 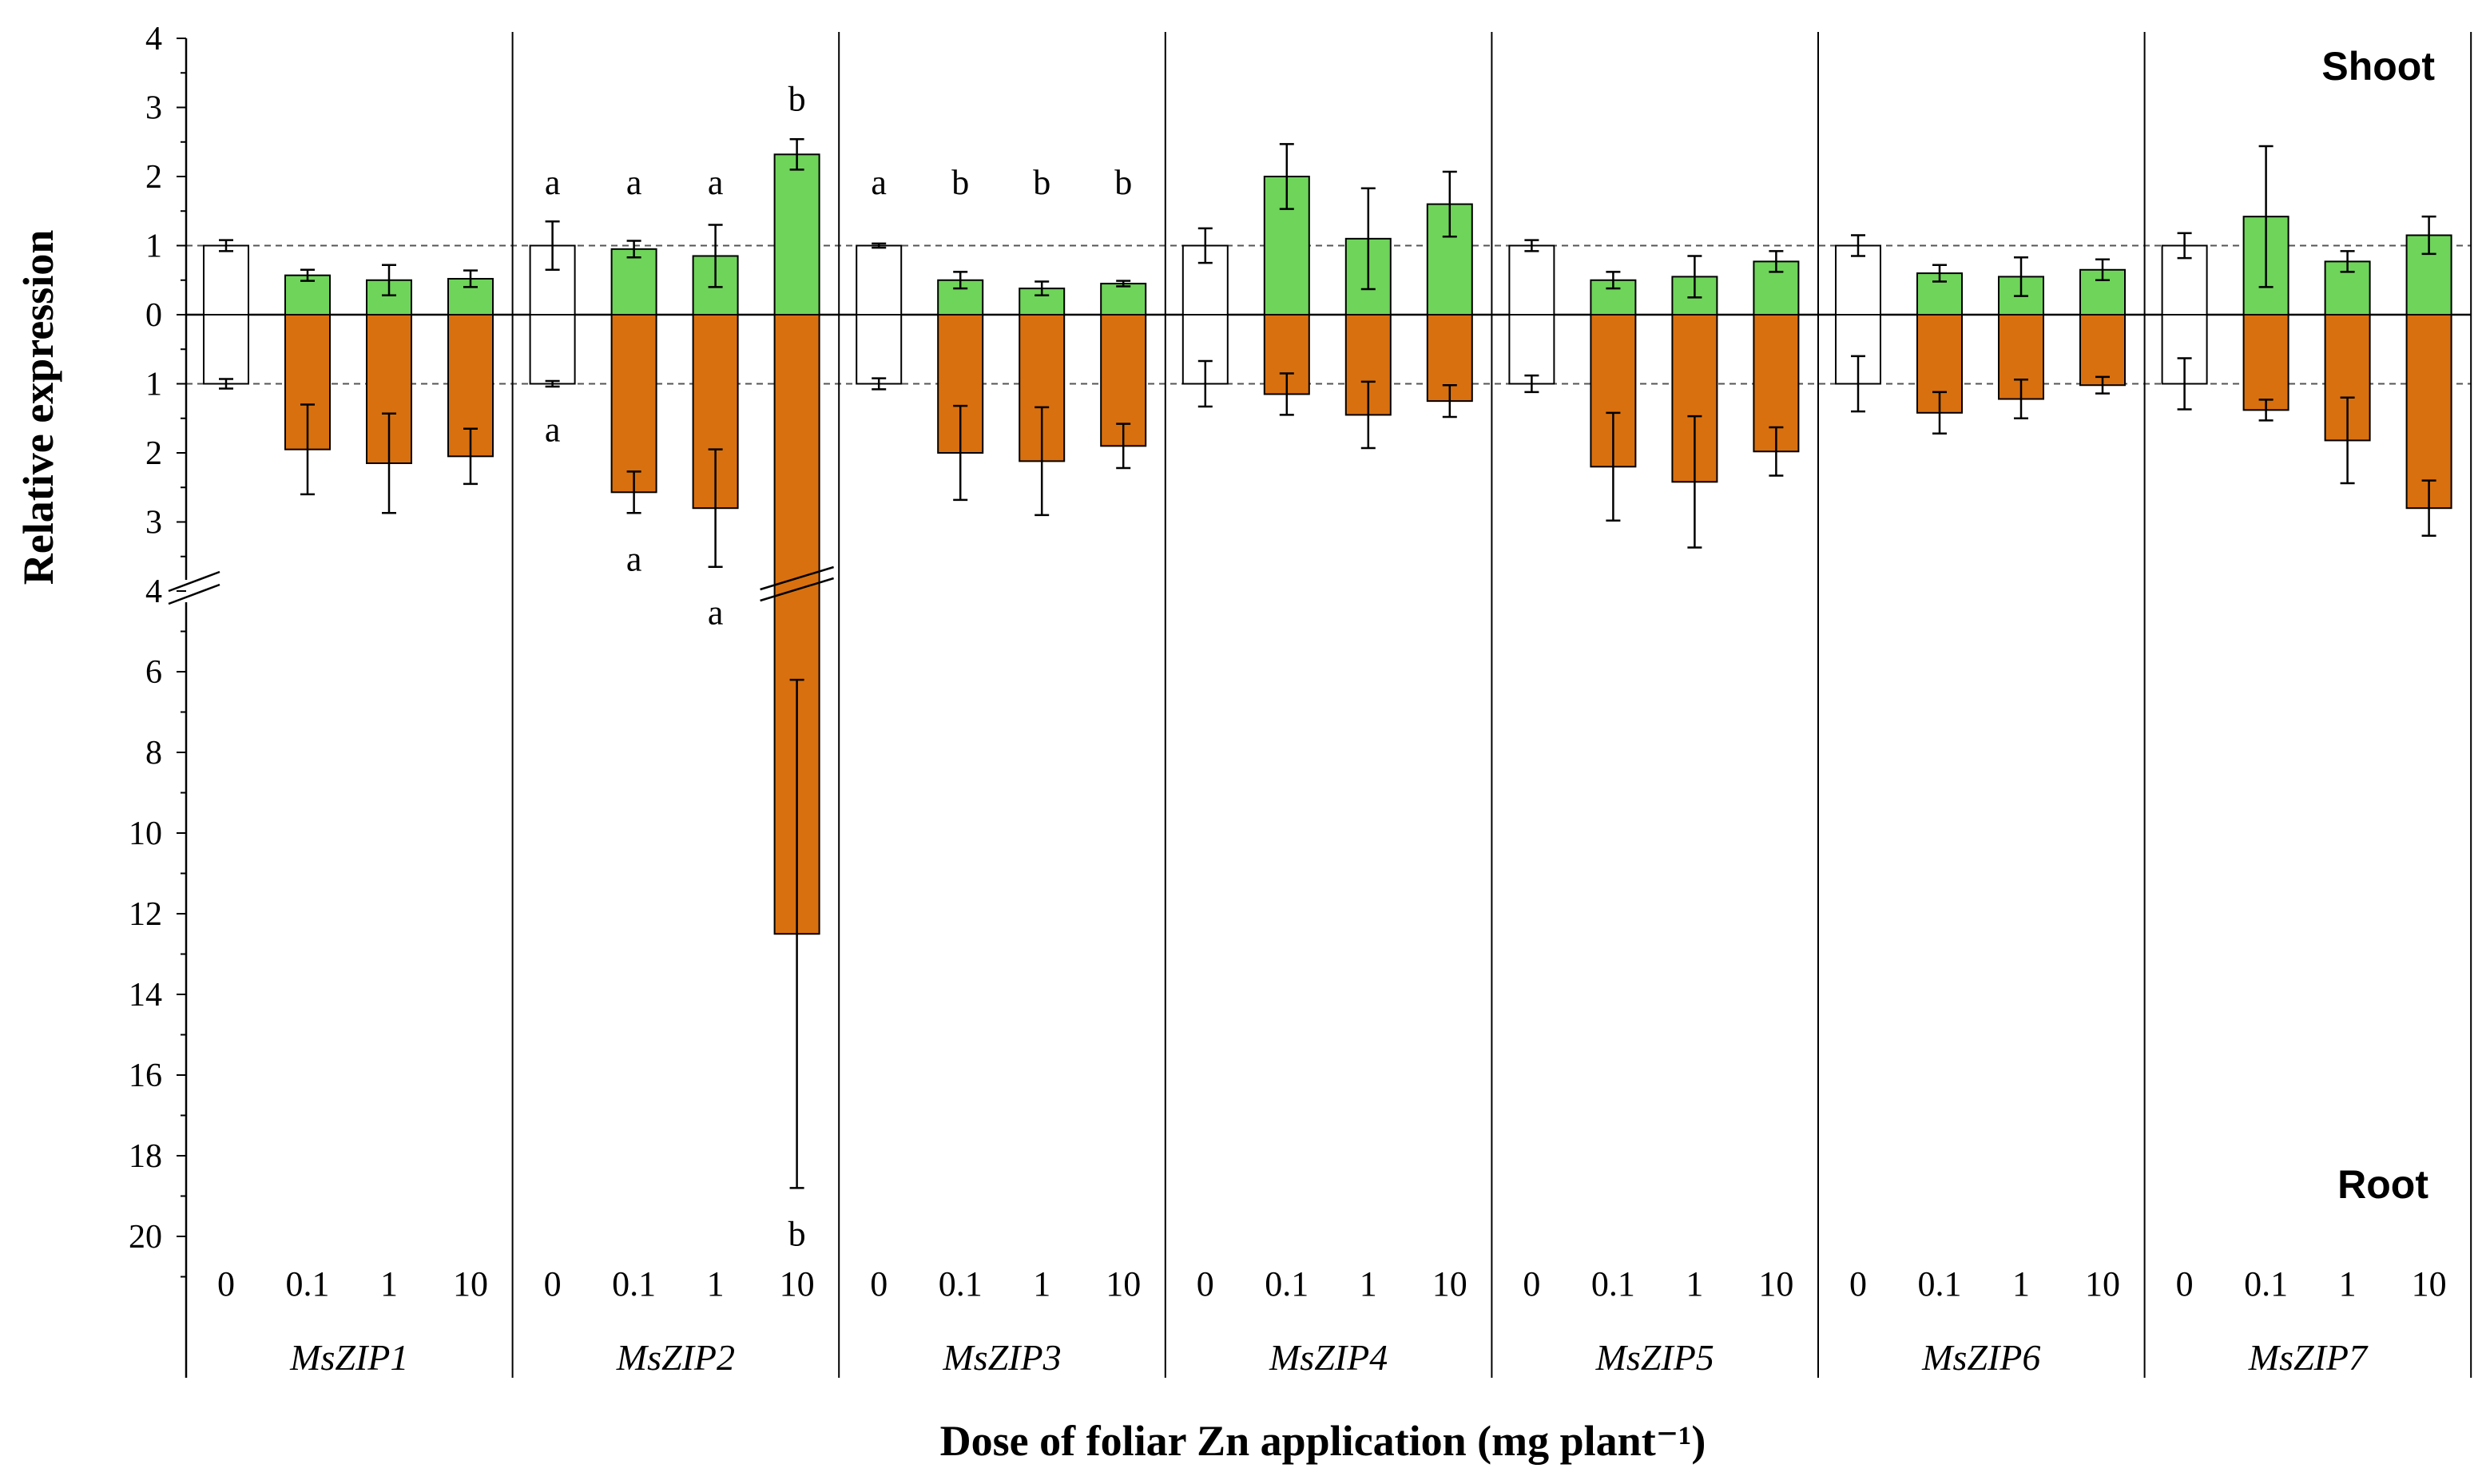 What do you see at coordinates (145, 914) in the screenshot?
I see `y-tick-label: 12` at bounding box center [145, 914].